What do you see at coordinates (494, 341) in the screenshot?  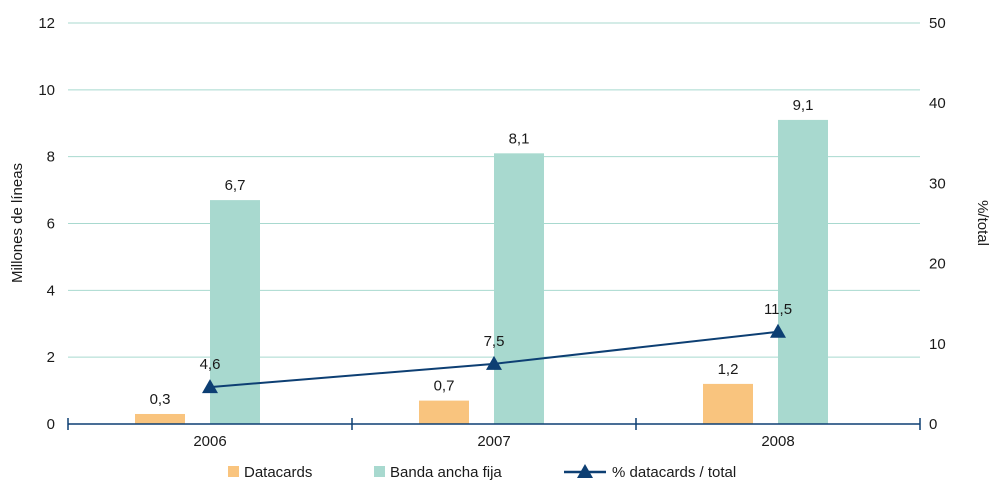 I see `line-data-label: 7,5` at bounding box center [494, 341].